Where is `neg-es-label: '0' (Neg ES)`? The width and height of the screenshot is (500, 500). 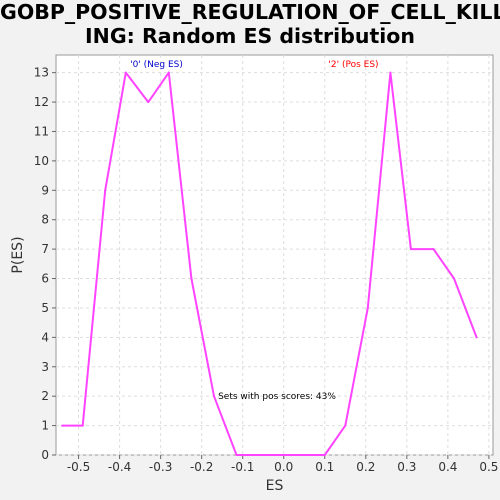
neg-es-label: '0' (Neg ES) is located at coordinates (156, 65).